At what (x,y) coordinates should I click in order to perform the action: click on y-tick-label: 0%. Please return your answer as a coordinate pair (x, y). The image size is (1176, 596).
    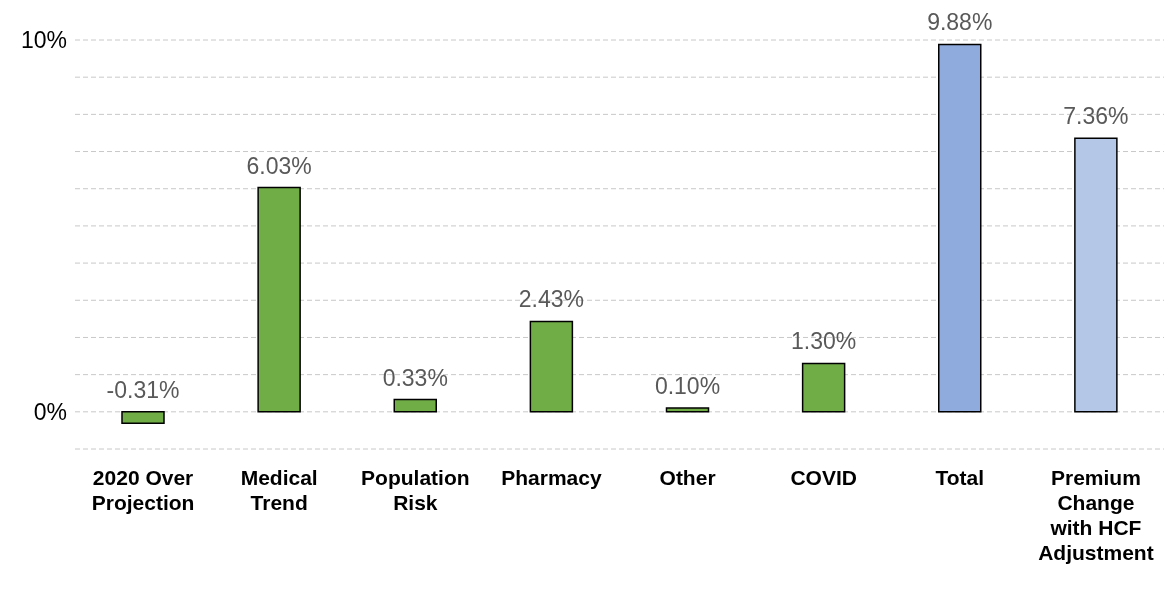
    Looking at the image, I should click on (50, 411).